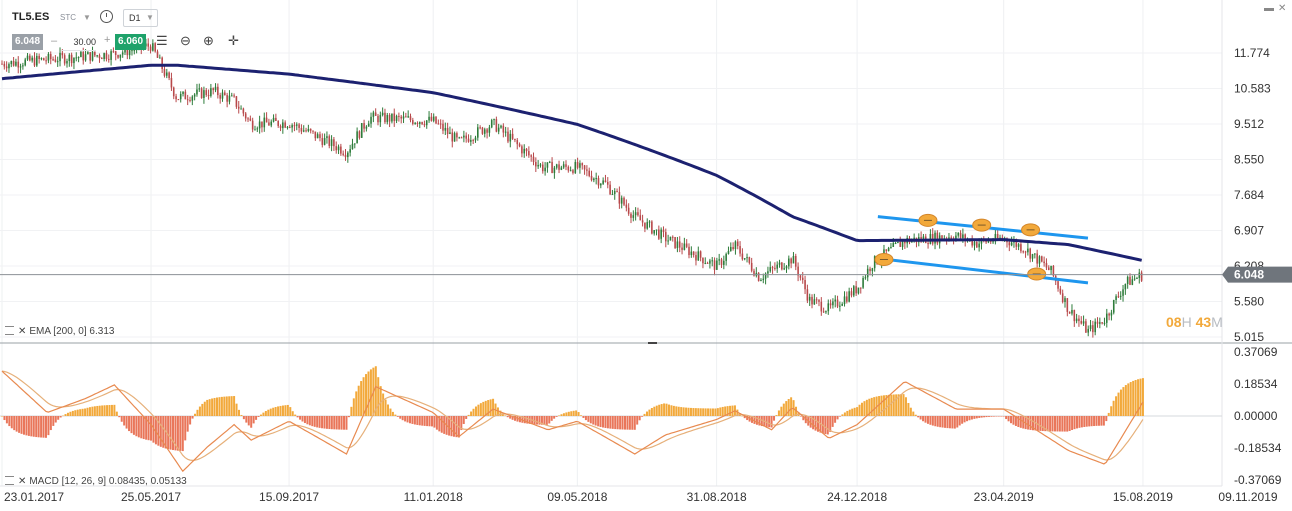  What do you see at coordinates (107, 40) in the screenshot?
I see `increase-quantity-button: +` at bounding box center [107, 40].